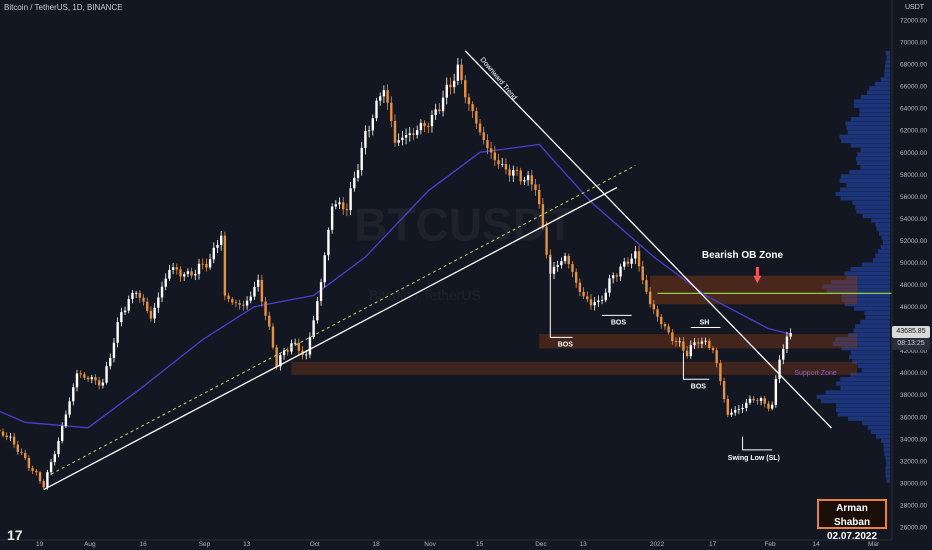 The image size is (932, 550). I want to click on bearish-ob-zone-label: Bearish OB Zone, so click(743, 255).